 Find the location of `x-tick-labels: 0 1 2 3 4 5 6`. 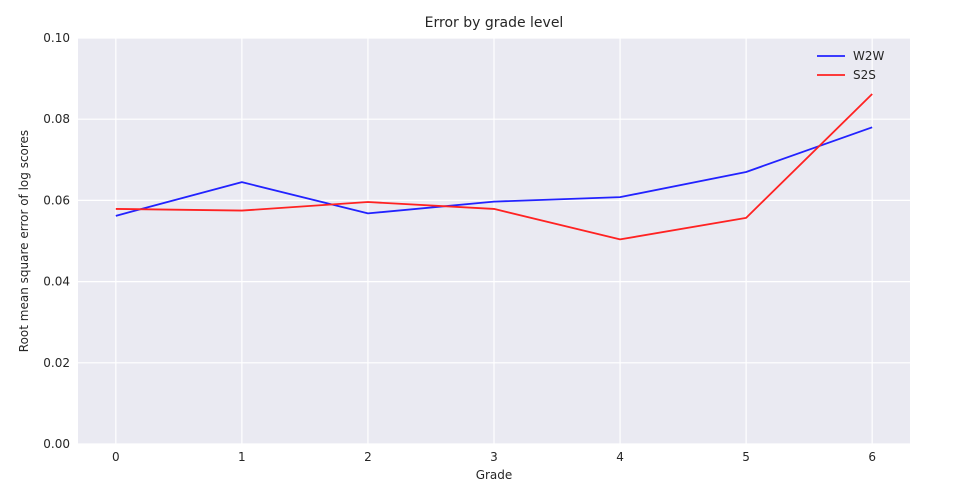

x-tick-labels: 0 1 2 3 4 5 6 is located at coordinates (494, 457).